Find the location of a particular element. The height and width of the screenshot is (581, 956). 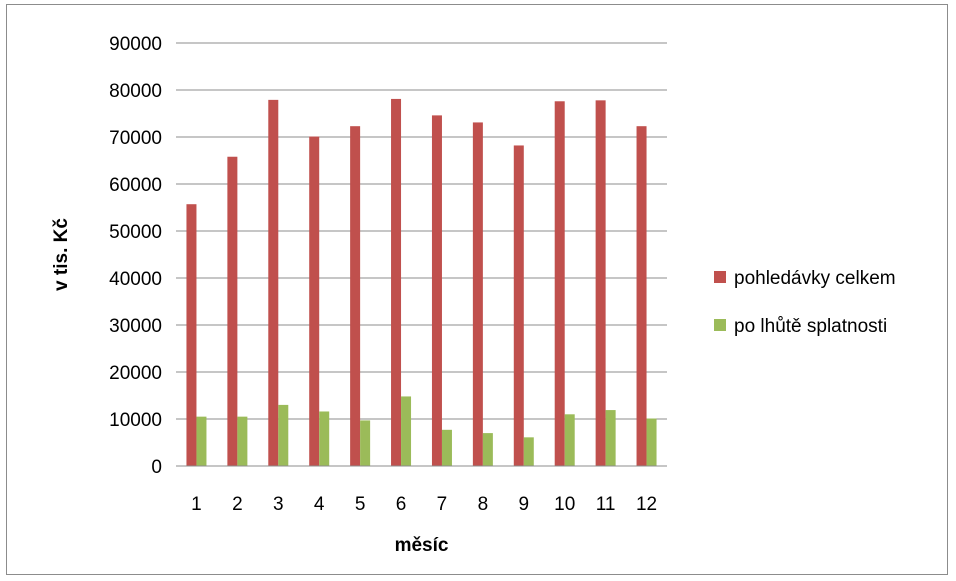

legend-label: pohledávky celkem is located at coordinates (815, 278).